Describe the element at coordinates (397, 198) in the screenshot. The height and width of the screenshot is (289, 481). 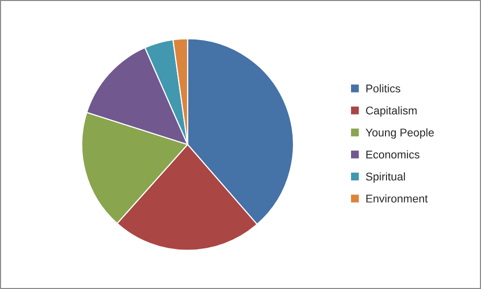
I see `legend-label: Environment` at that location.